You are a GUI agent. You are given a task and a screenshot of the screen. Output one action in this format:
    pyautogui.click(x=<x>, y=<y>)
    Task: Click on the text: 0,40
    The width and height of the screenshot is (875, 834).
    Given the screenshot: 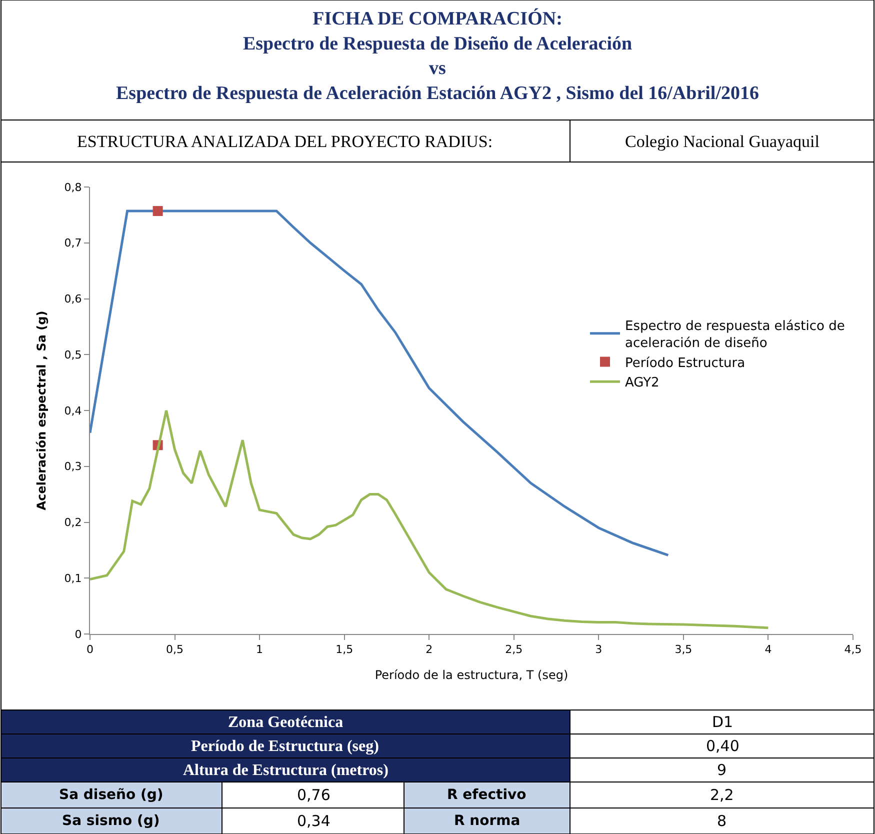 What is the action you would take?
    pyautogui.click(x=723, y=746)
    